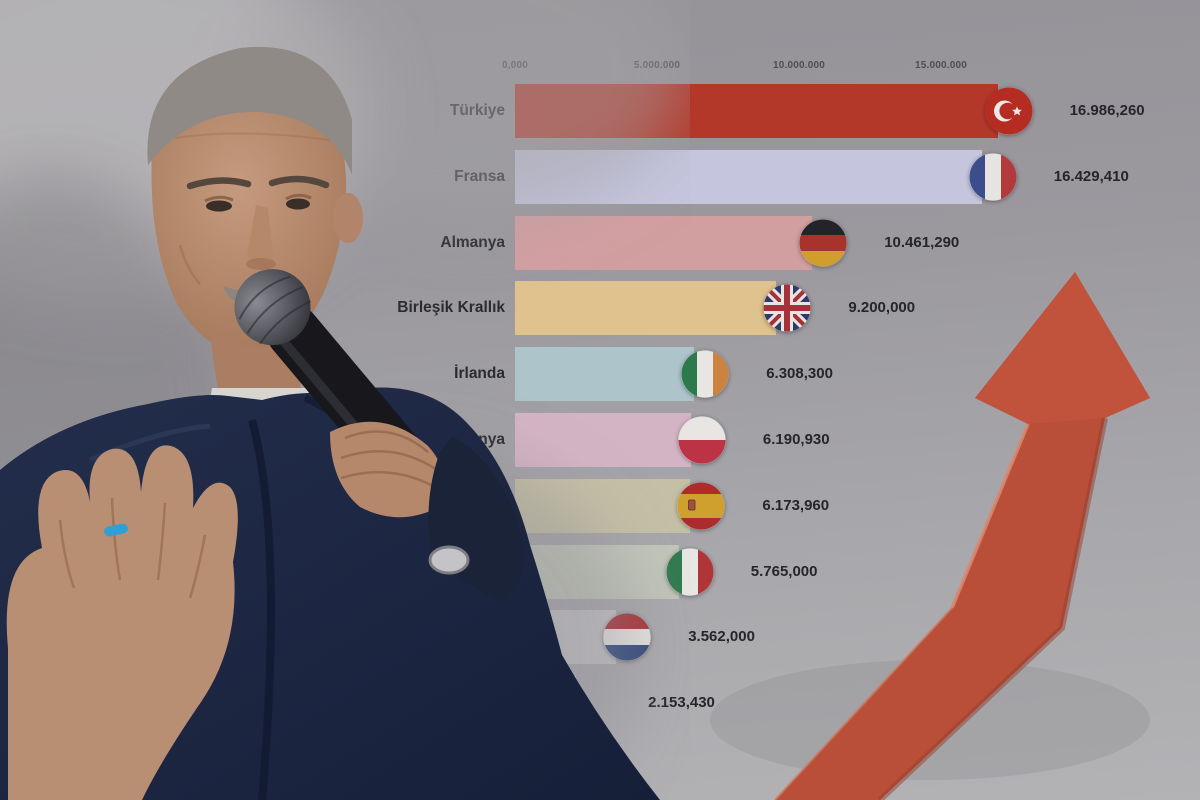  I want to click on hand-creases, so click(132, 548).